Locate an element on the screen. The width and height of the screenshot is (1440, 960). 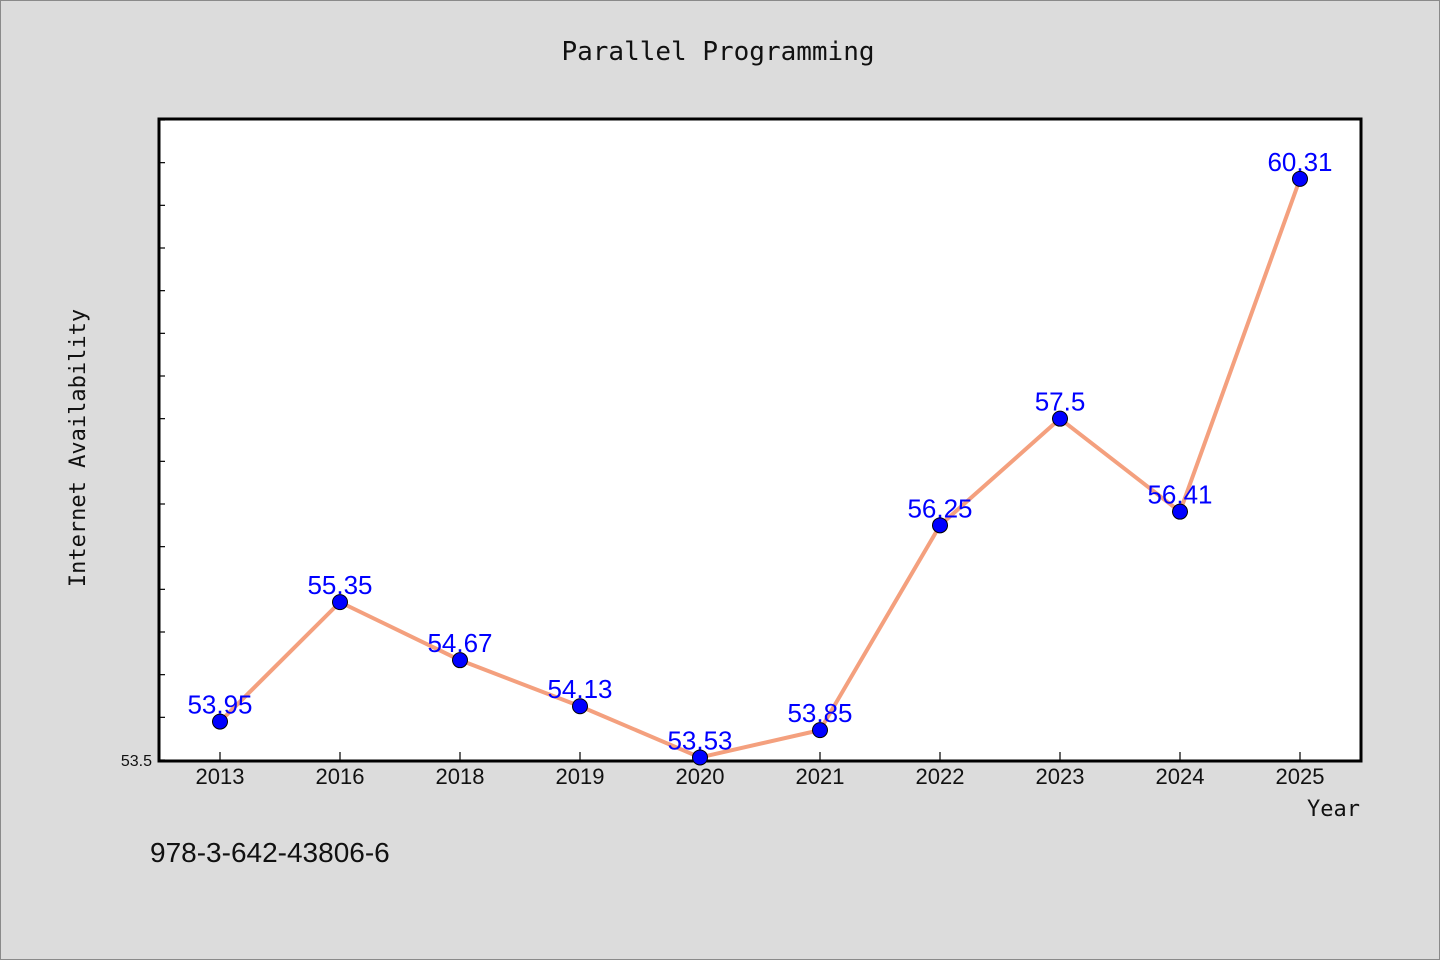
data-label: 55.35 is located at coordinates (339, 585).